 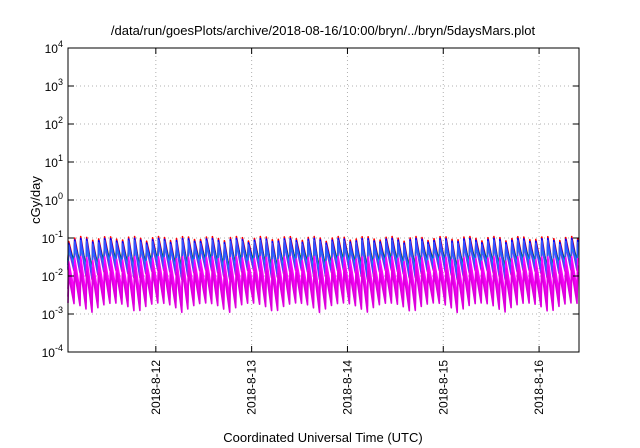 What do you see at coordinates (54, 47) in the screenshot?
I see `y-tick-label: 10⁴` at bounding box center [54, 47].